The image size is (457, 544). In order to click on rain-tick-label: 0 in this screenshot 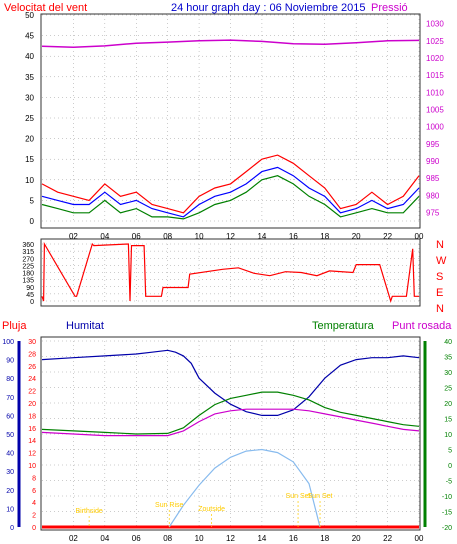, I will do `click(34, 528)`.